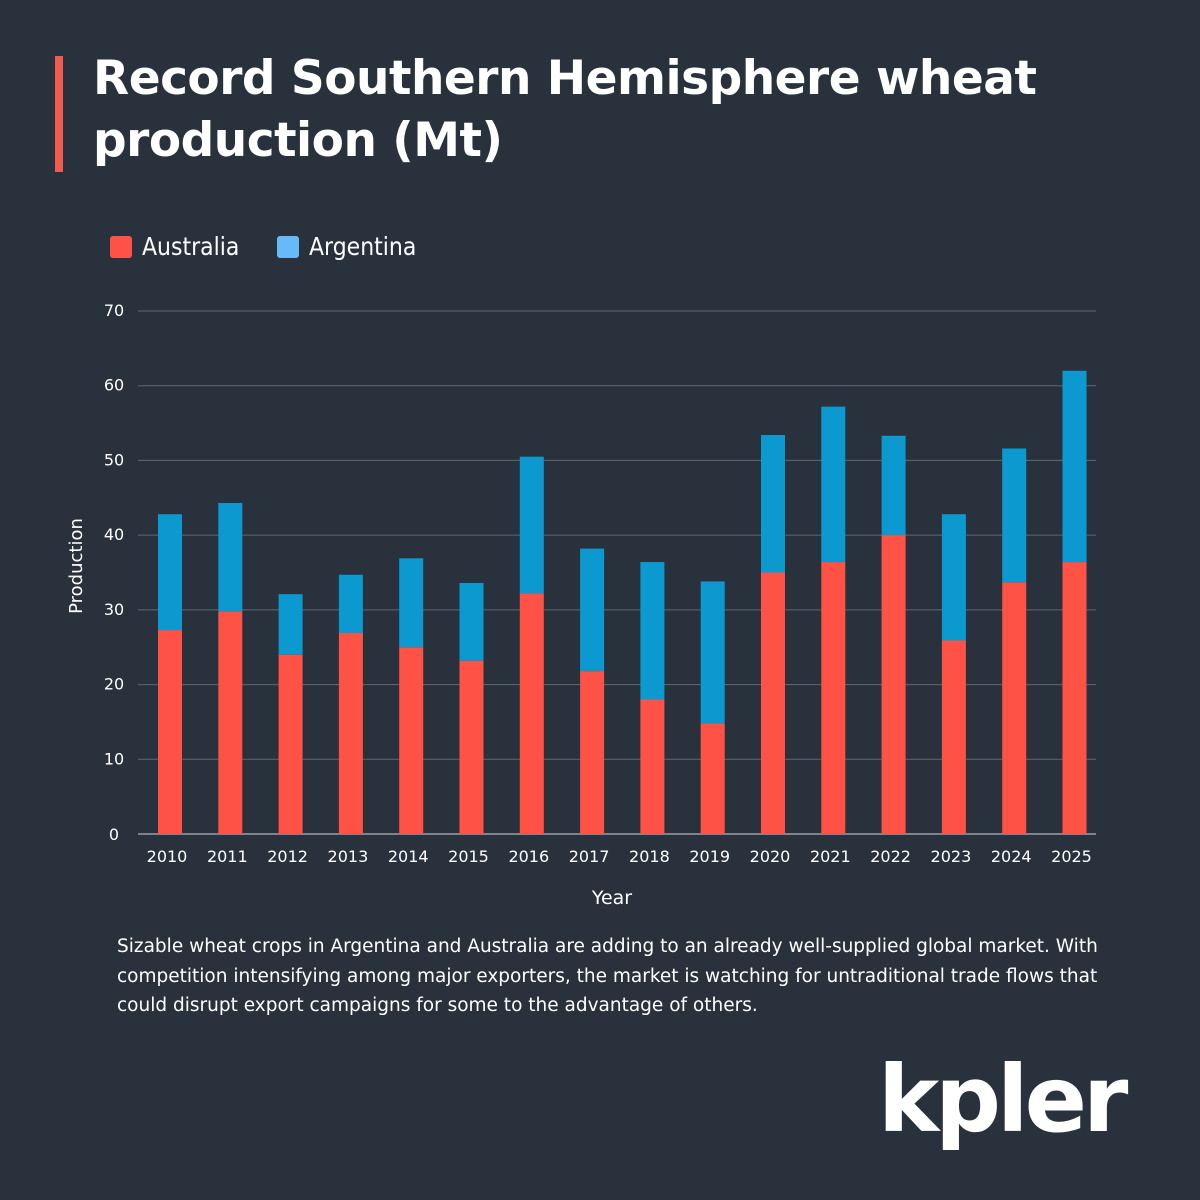 This screenshot has width=1200, height=1200. What do you see at coordinates (362, 246) in the screenshot?
I see `legend-label-argentina: Argentina` at bounding box center [362, 246].